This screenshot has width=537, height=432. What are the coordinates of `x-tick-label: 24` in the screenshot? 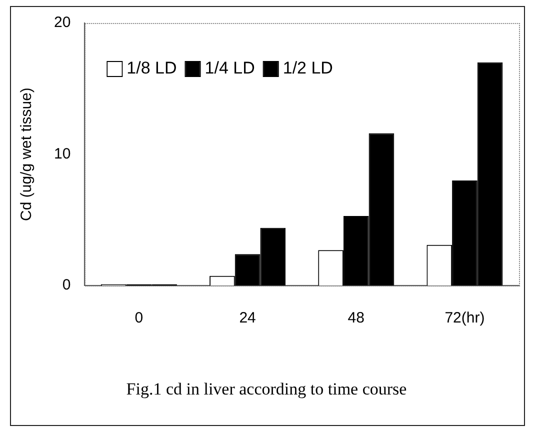 It's located at (247, 318).